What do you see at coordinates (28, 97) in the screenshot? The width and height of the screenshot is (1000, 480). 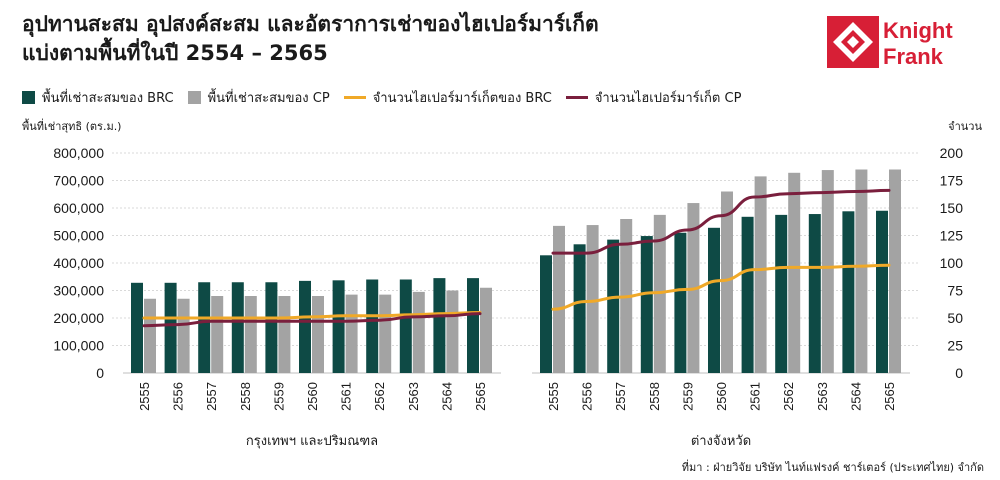 I see `legend-swatch-brc-area` at bounding box center [28, 97].